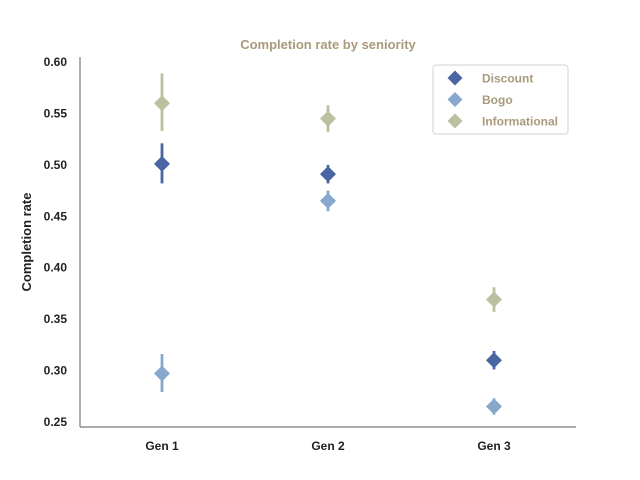  Describe the element at coordinates (56, 422) in the screenshot. I see `y-tick-label: 0.25` at that location.